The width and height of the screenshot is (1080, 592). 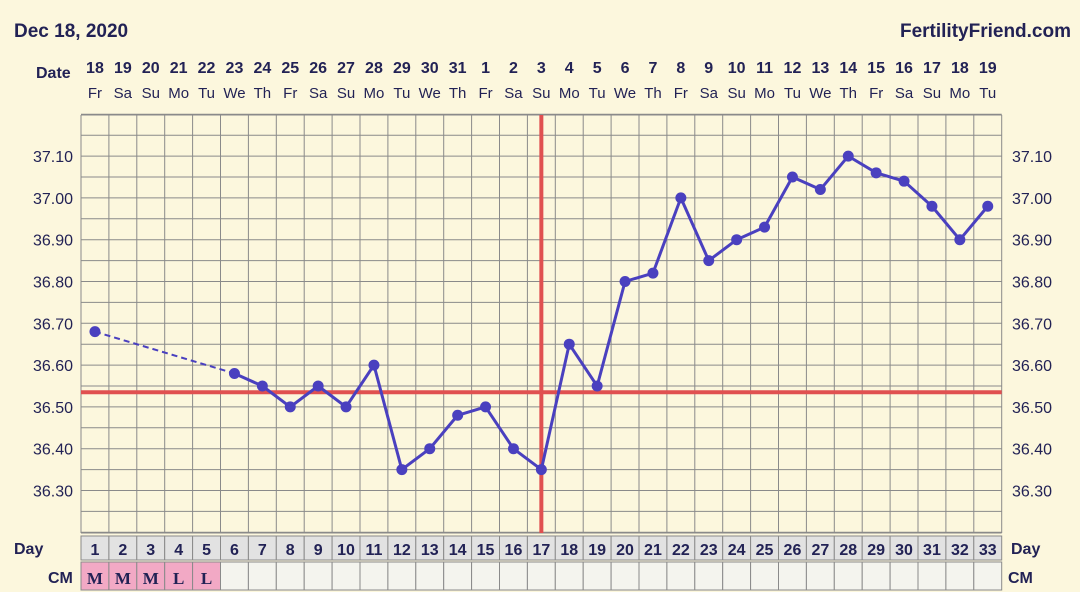 What do you see at coordinates (764, 68) in the screenshot?
I see `date-label: 11` at bounding box center [764, 68].